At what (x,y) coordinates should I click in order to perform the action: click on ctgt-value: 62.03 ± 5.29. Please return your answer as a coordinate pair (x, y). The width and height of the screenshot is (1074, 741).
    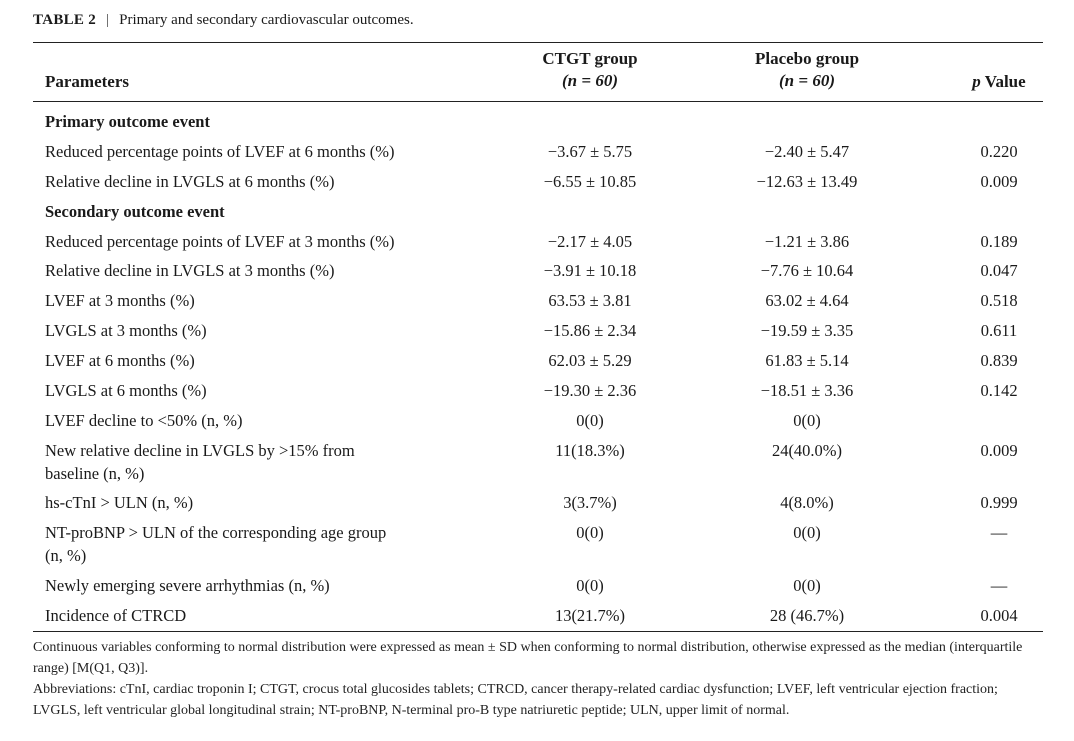
    Looking at the image, I should click on (590, 360).